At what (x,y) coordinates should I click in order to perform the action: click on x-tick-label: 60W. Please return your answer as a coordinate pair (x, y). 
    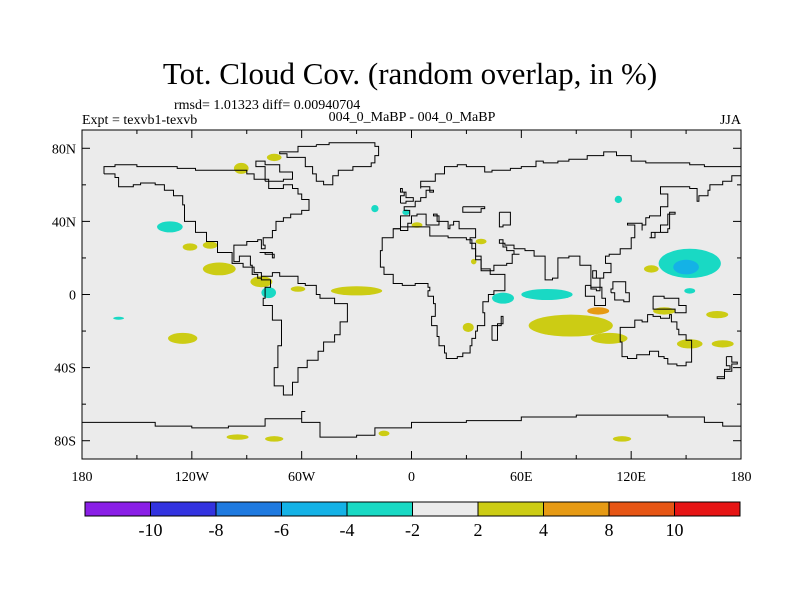
    Looking at the image, I should click on (302, 477).